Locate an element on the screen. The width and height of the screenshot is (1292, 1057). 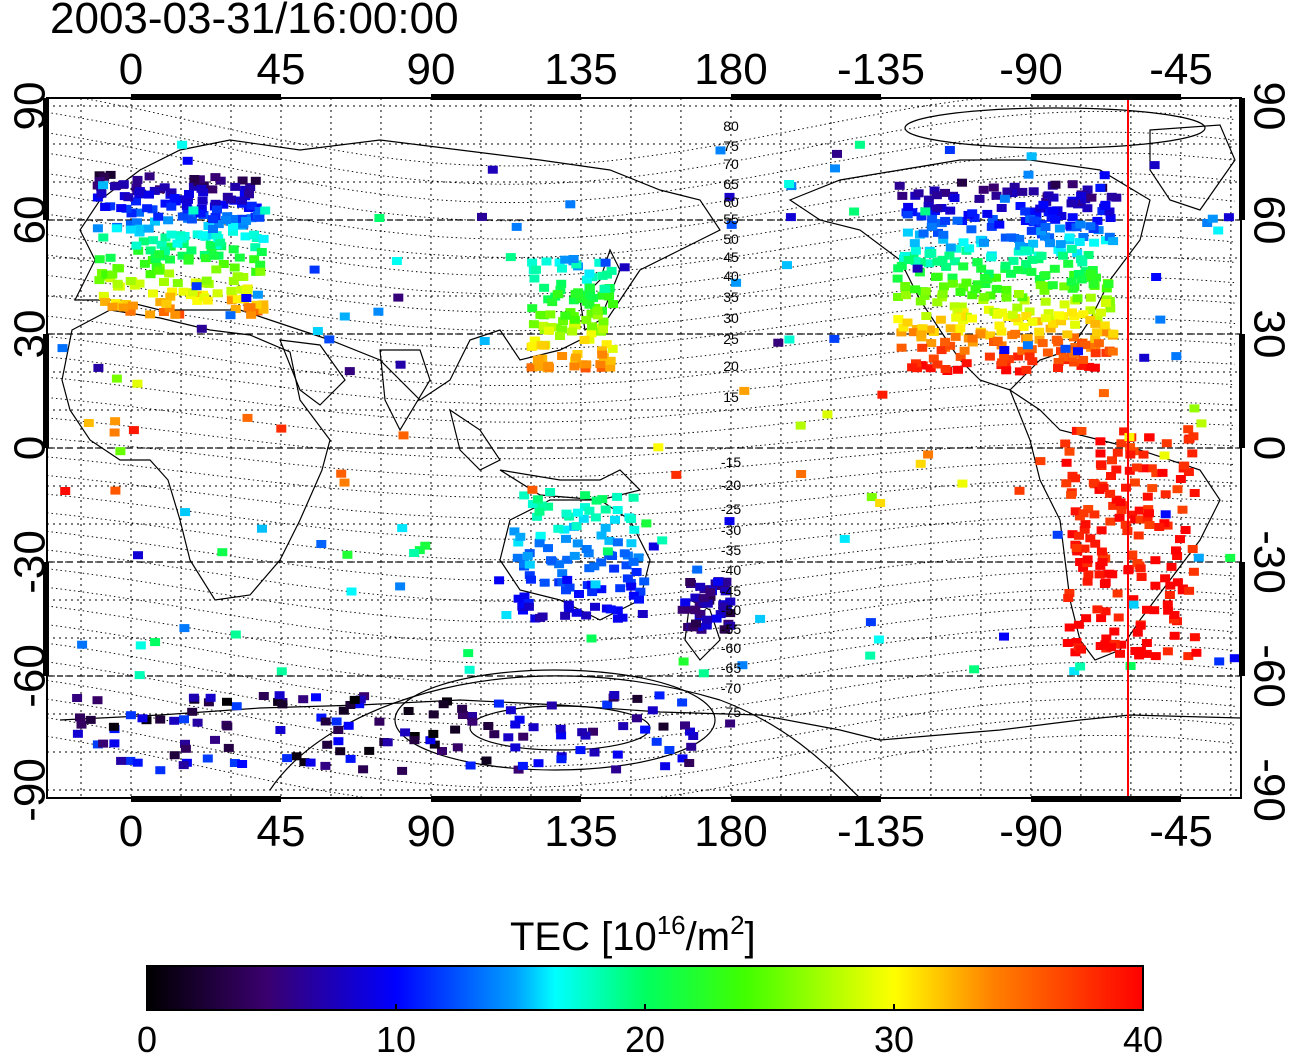
top-lon-tick: 90 is located at coordinates (431, 69).